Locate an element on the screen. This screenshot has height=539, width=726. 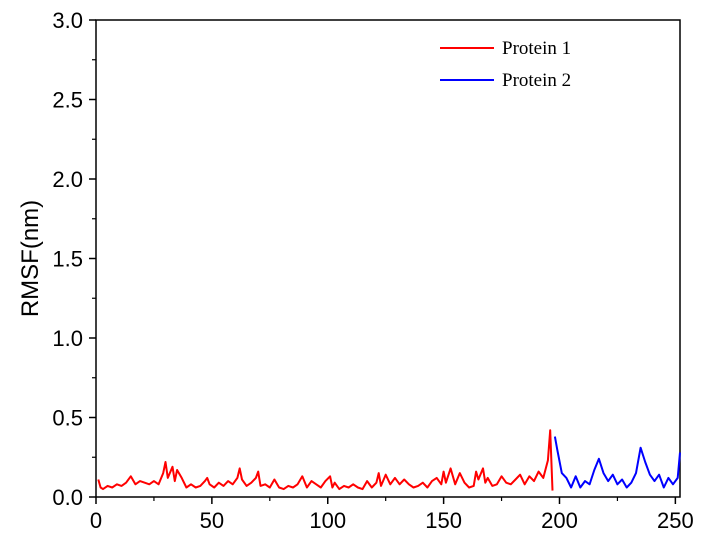
y-tick-label: 0.5 is located at coordinates (67, 418).